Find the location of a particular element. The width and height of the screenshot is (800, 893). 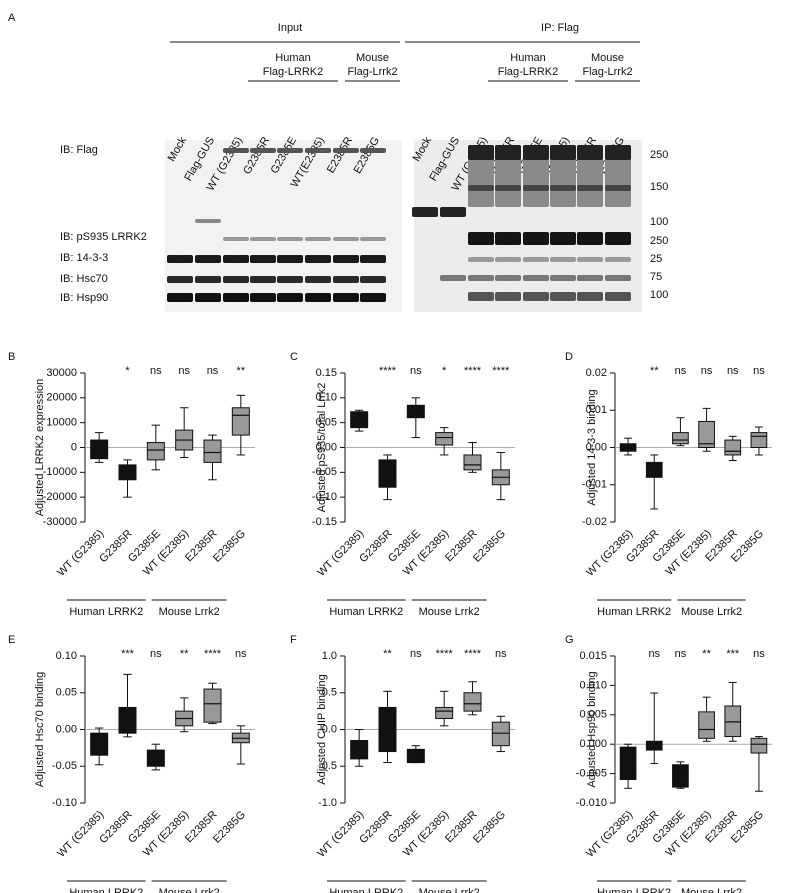

panel-letter: B is located at coordinates (11, 357).